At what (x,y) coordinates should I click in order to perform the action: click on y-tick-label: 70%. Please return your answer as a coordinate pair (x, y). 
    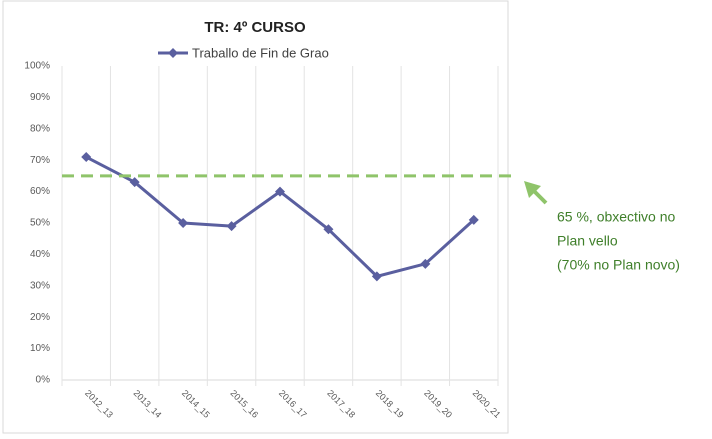
    Looking at the image, I should click on (40, 160).